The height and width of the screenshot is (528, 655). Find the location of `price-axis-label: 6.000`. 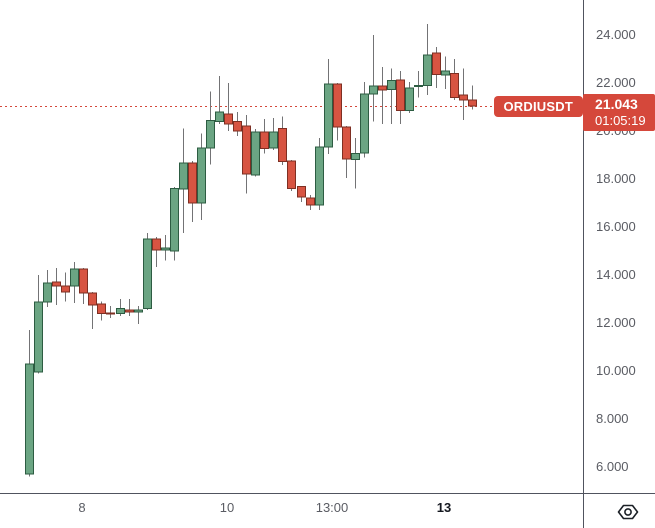

price-axis-label: 6.000 is located at coordinates (612, 466).